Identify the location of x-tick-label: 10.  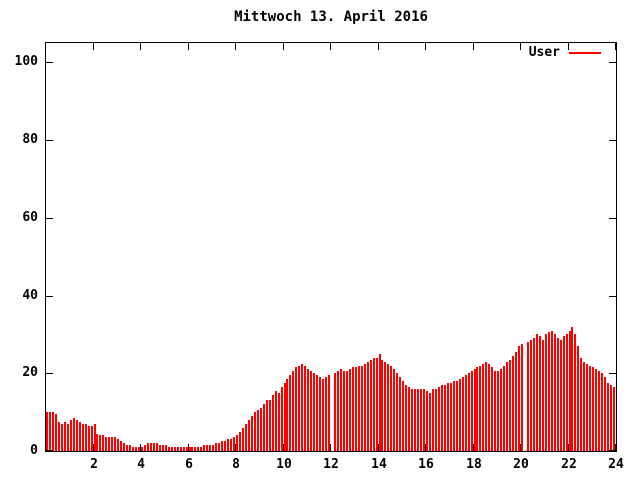
(284, 464).